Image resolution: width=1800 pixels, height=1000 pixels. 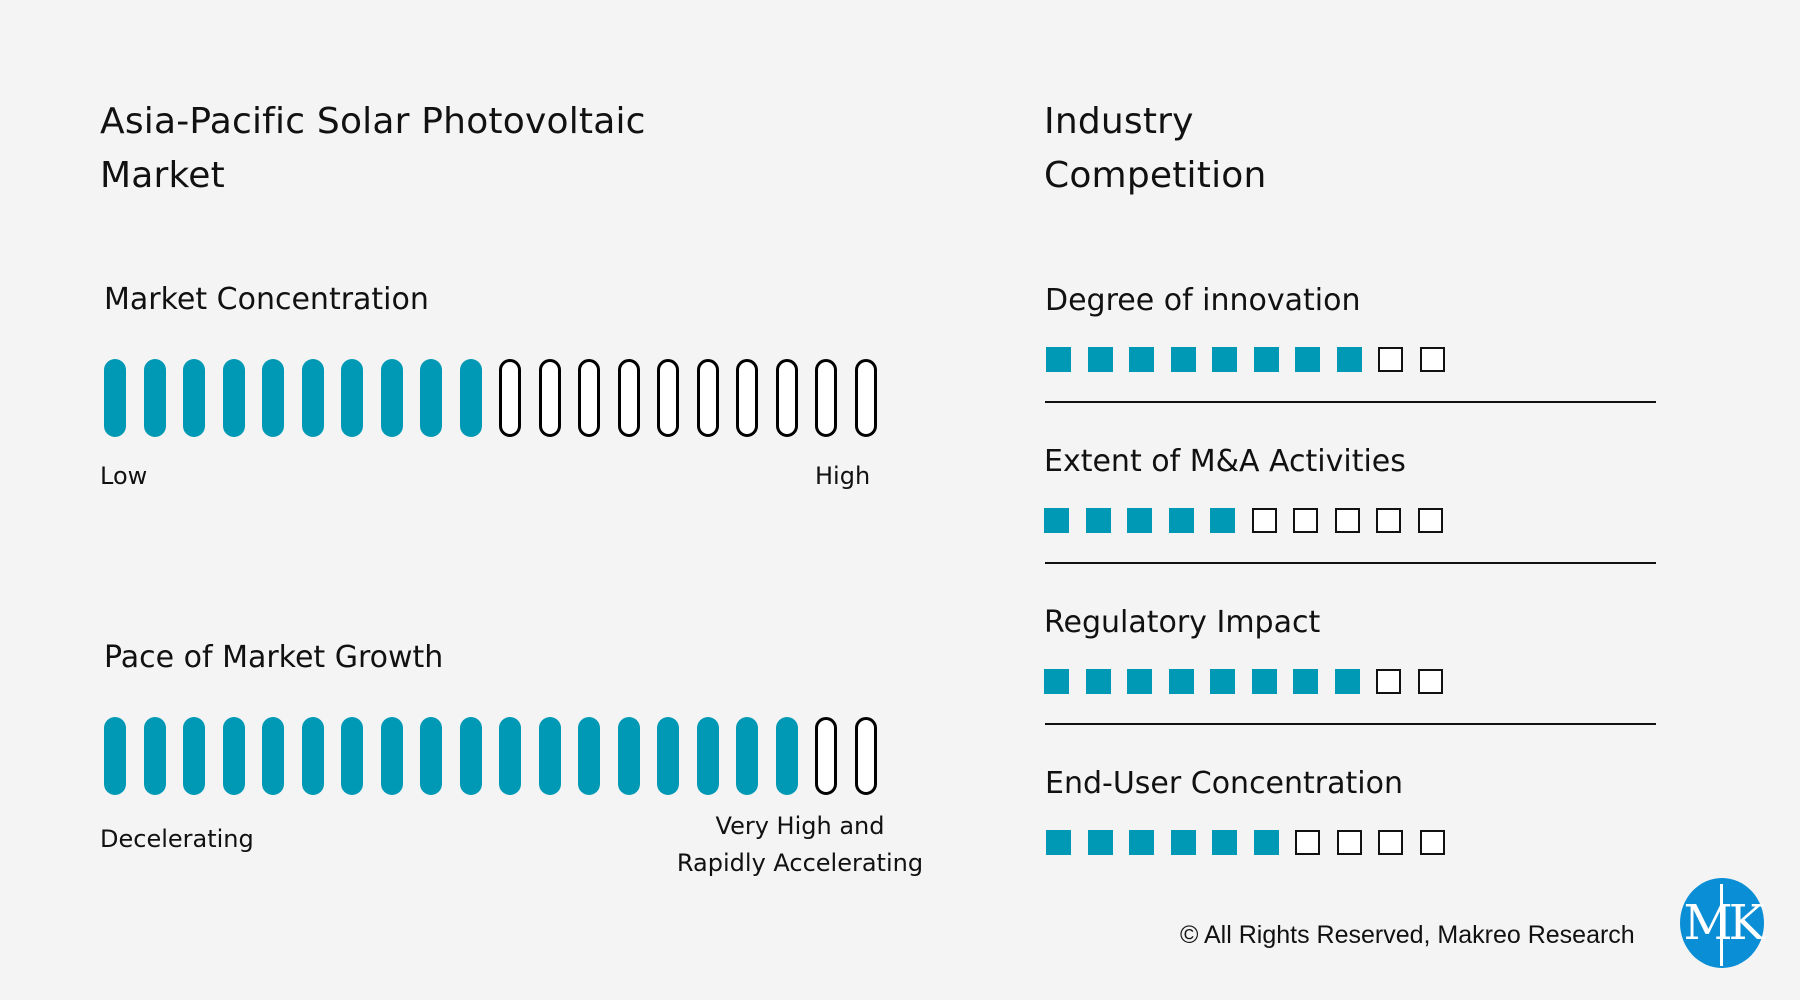 I want to click on market-growth-label: Pace of Market Growth, so click(x=274, y=657).